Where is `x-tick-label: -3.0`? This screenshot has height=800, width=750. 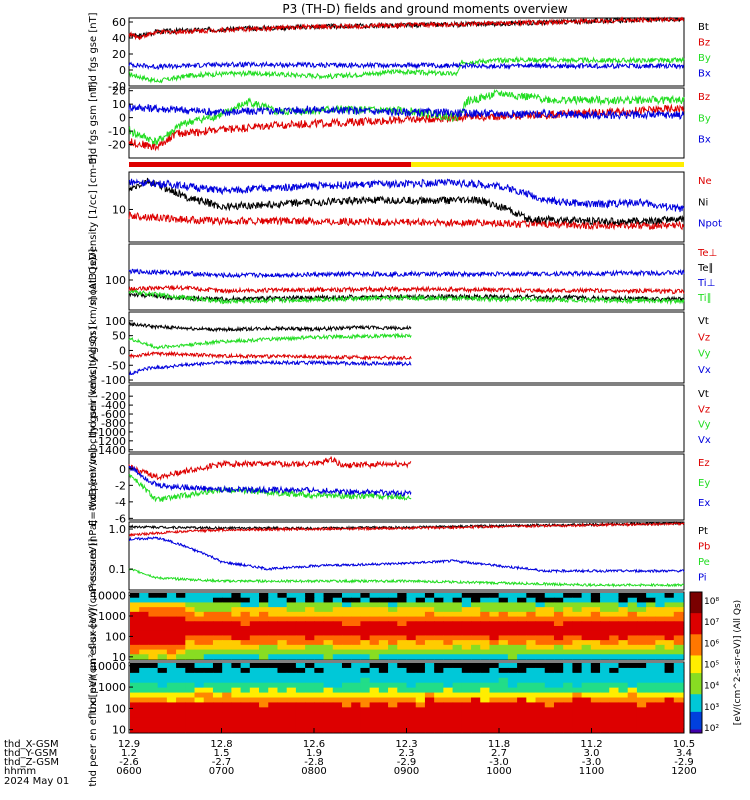
x-tick-label: -3.0 is located at coordinates (499, 762).